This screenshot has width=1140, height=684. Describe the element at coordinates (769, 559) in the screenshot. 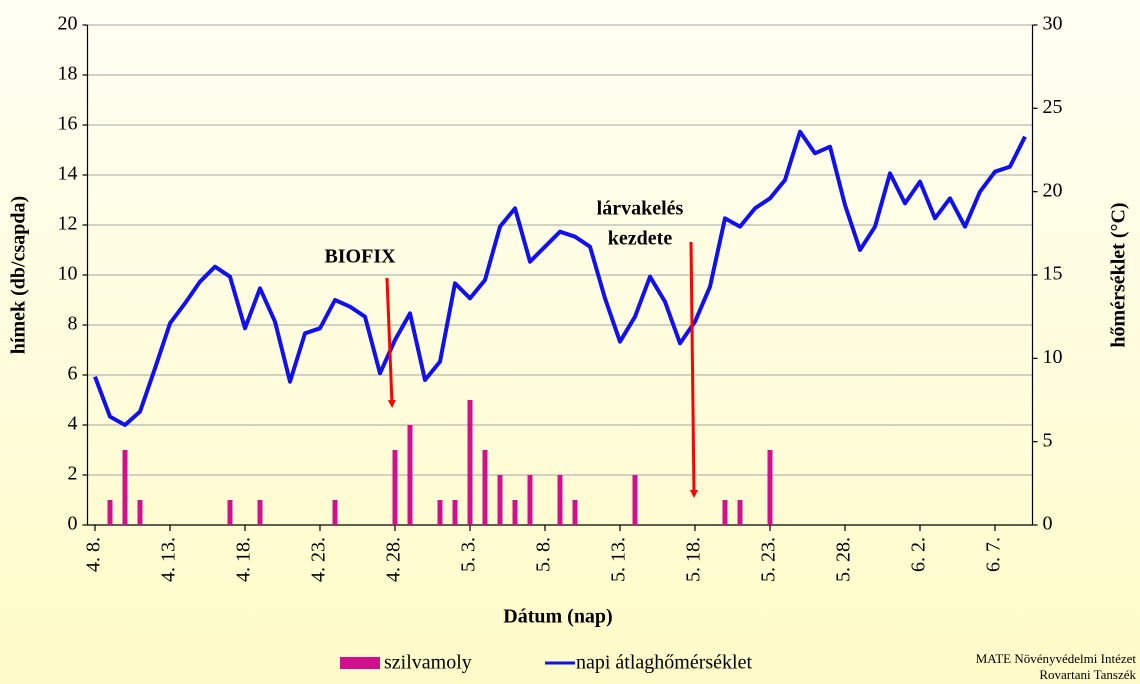

I see `x-tick-label: 5. 23.` at that location.